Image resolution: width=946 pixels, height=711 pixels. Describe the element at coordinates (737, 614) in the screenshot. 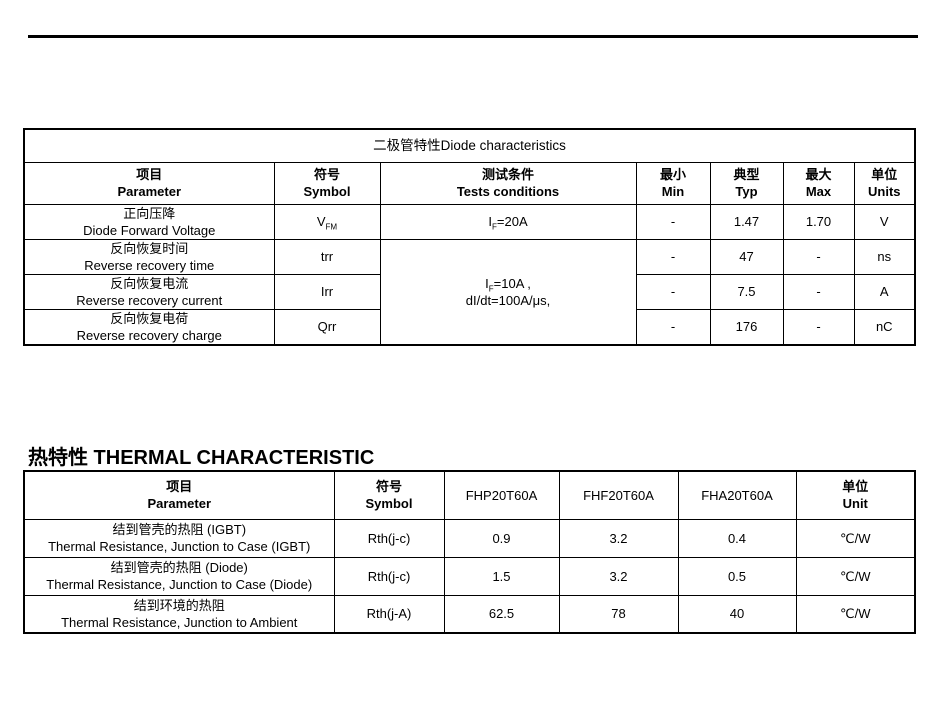

I see `value-cell-fha: 40` at that location.